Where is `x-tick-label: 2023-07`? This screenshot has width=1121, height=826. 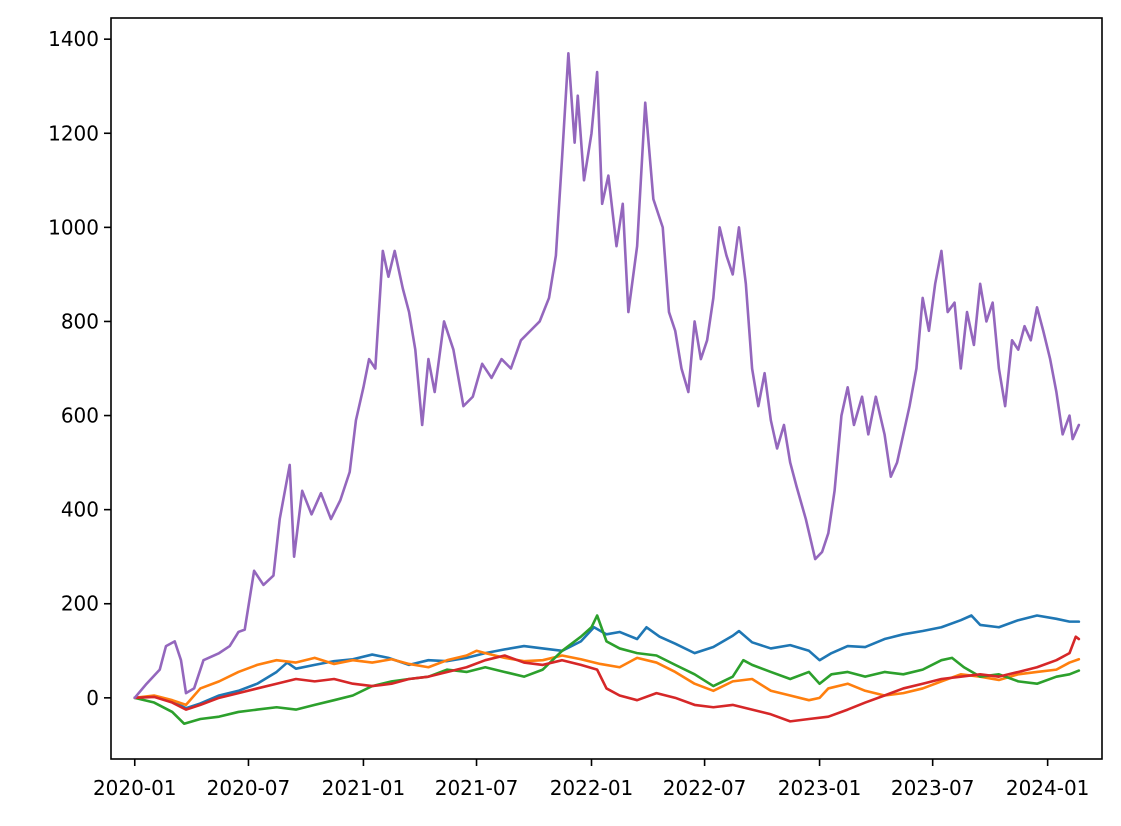 x-tick-label: 2023-07 is located at coordinates (933, 788).